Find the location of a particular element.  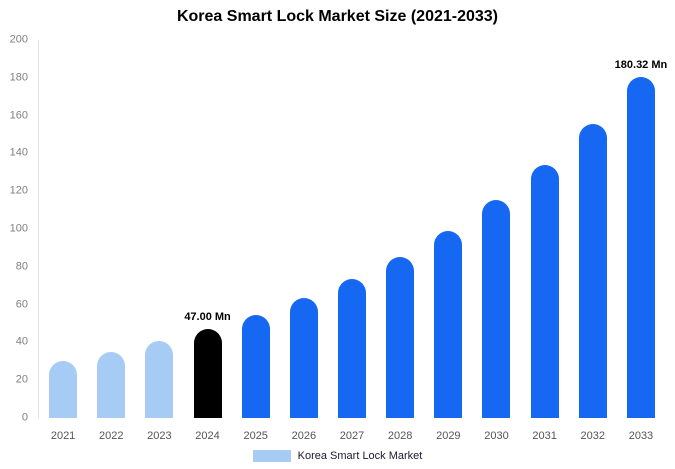

x-label-2022: 2022 is located at coordinates (111, 436).